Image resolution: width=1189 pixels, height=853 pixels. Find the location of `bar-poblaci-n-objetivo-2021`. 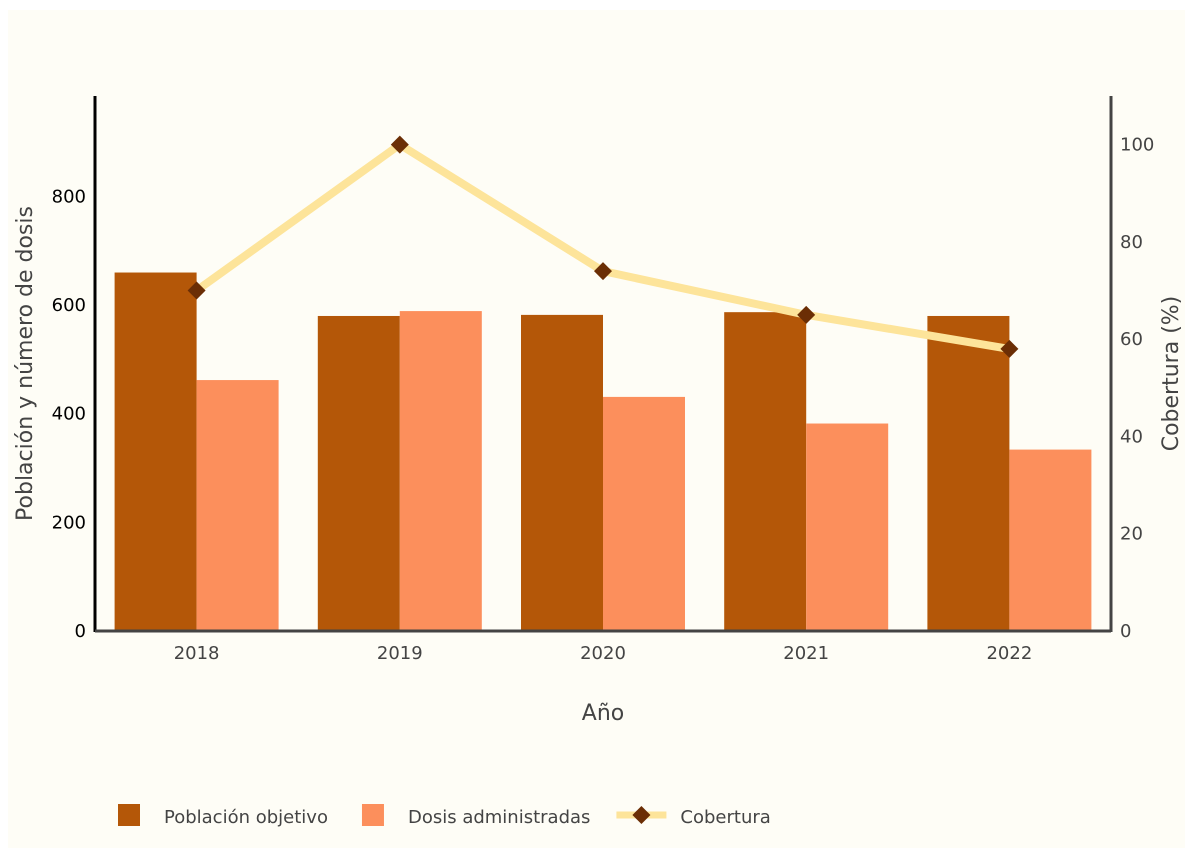

bar-poblaci-n-objetivo-2021 is located at coordinates (765, 471).